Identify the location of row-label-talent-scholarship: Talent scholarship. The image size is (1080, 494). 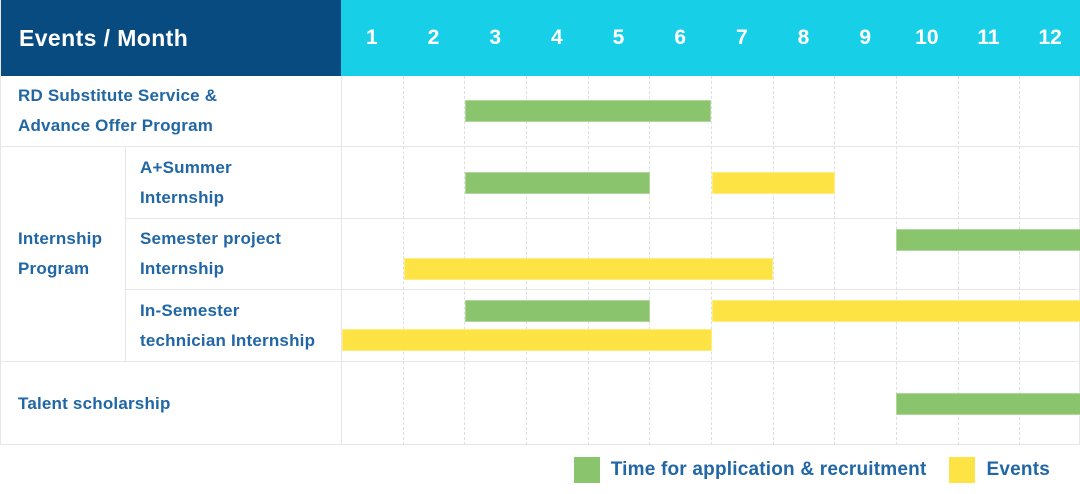
(171, 403).